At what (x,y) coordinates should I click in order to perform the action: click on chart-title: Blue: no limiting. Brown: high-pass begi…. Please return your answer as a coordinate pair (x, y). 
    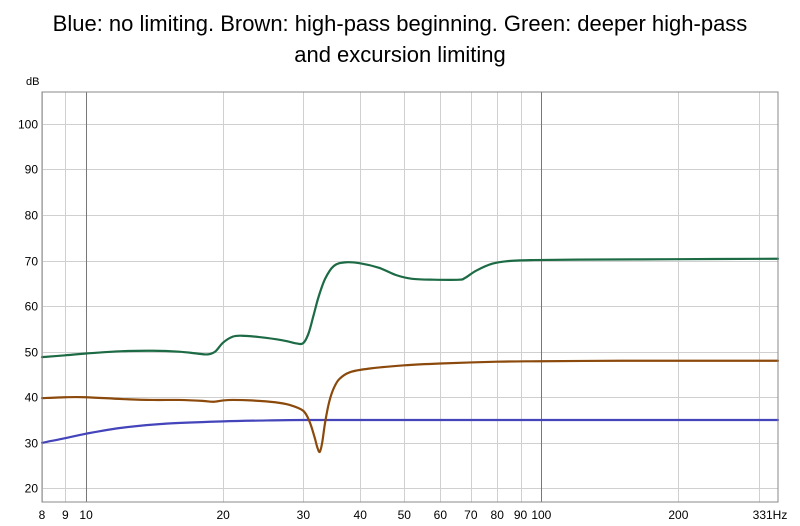
    Looking at the image, I should click on (400, 39).